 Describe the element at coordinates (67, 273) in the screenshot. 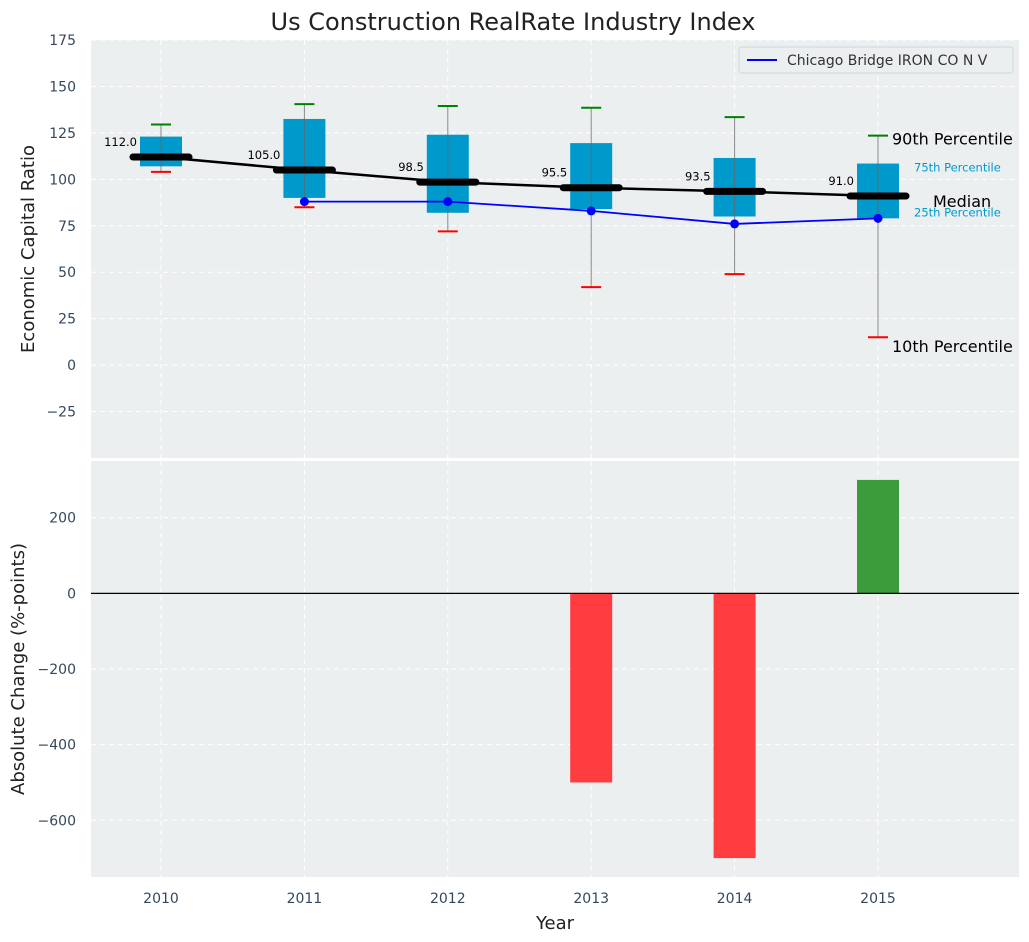

I see `top-ytick-label: 50` at that location.